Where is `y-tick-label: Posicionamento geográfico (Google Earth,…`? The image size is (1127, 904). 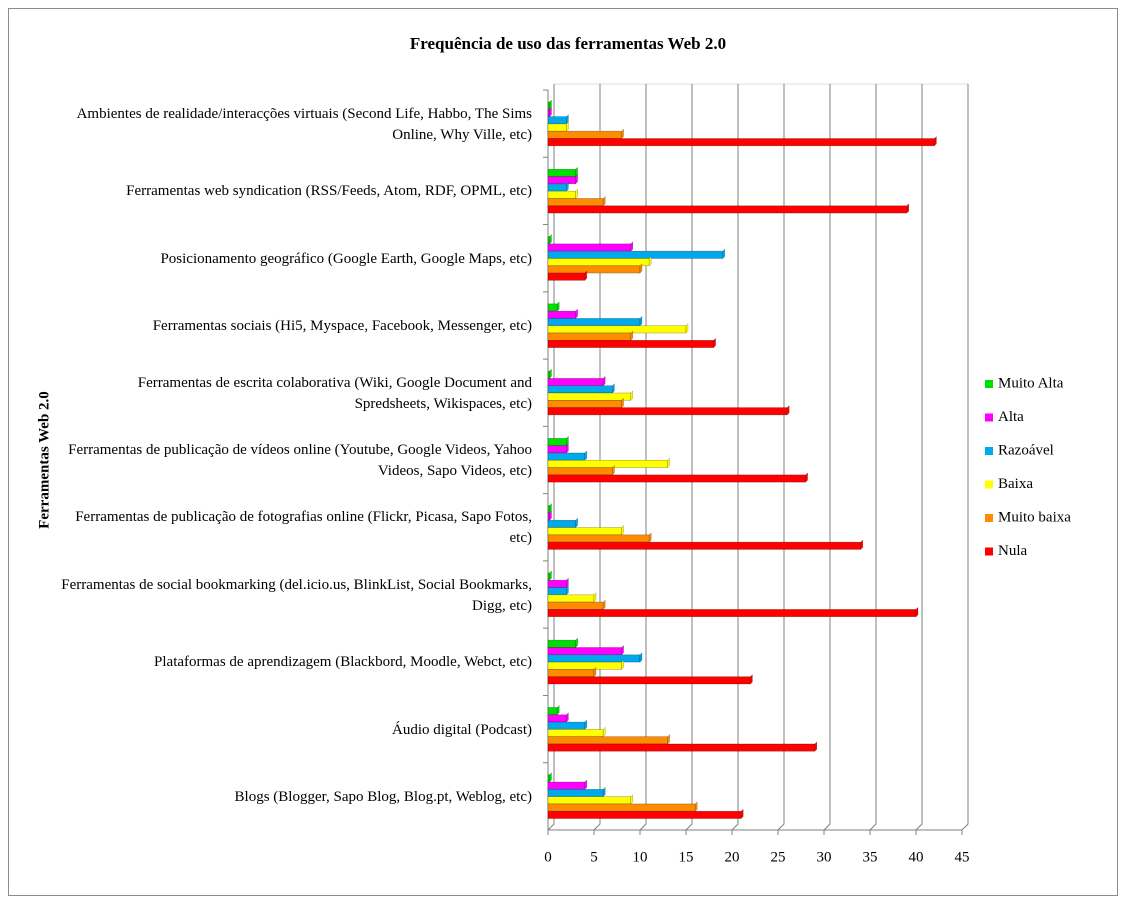 y-tick-label: Posicionamento geográfico (Google Earth,… is located at coordinates (346, 258).